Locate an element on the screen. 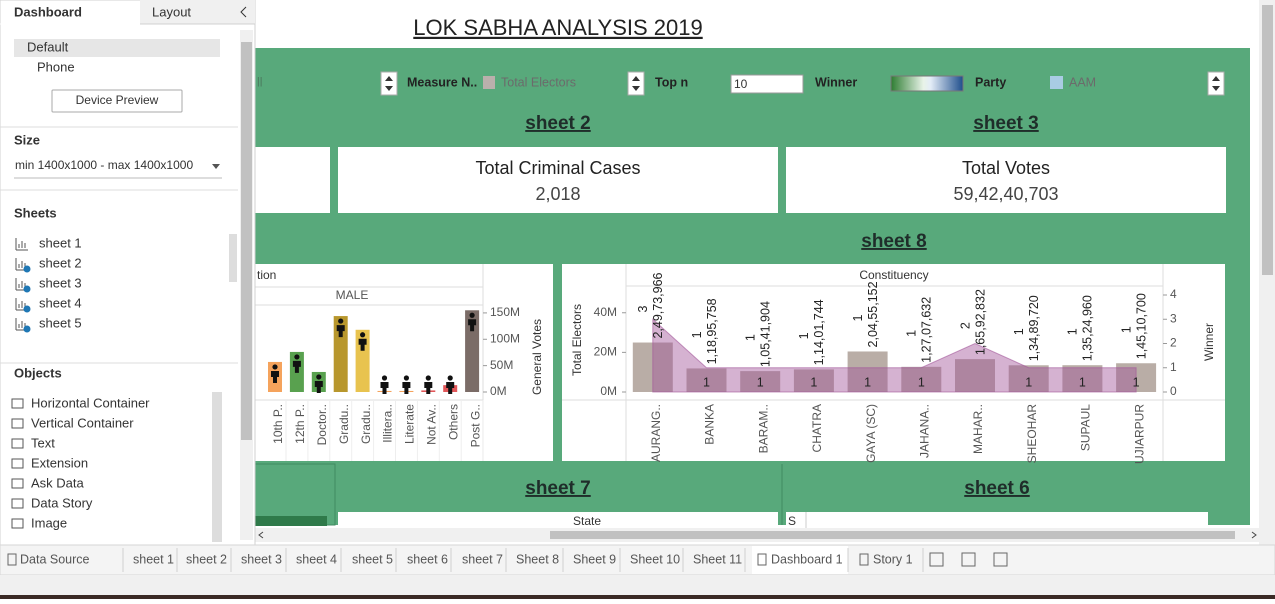  x-tick-label: Gradu.. is located at coordinates (366, 424).